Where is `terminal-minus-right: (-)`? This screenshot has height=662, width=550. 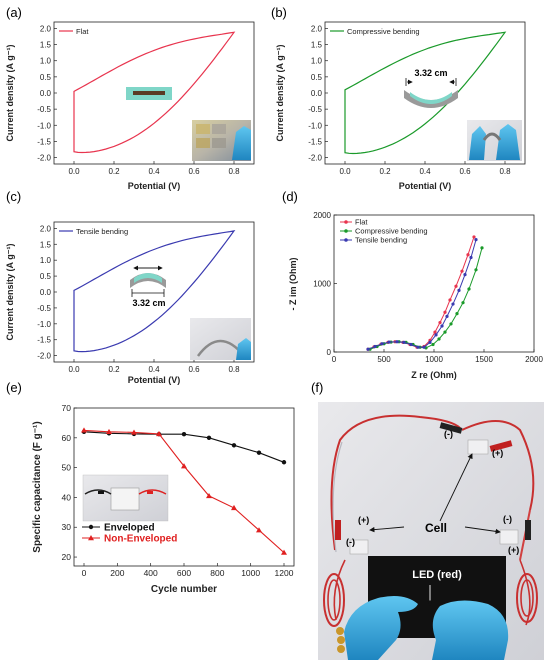 terminal-minus-right: (-) is located at coordinates (507, 519).